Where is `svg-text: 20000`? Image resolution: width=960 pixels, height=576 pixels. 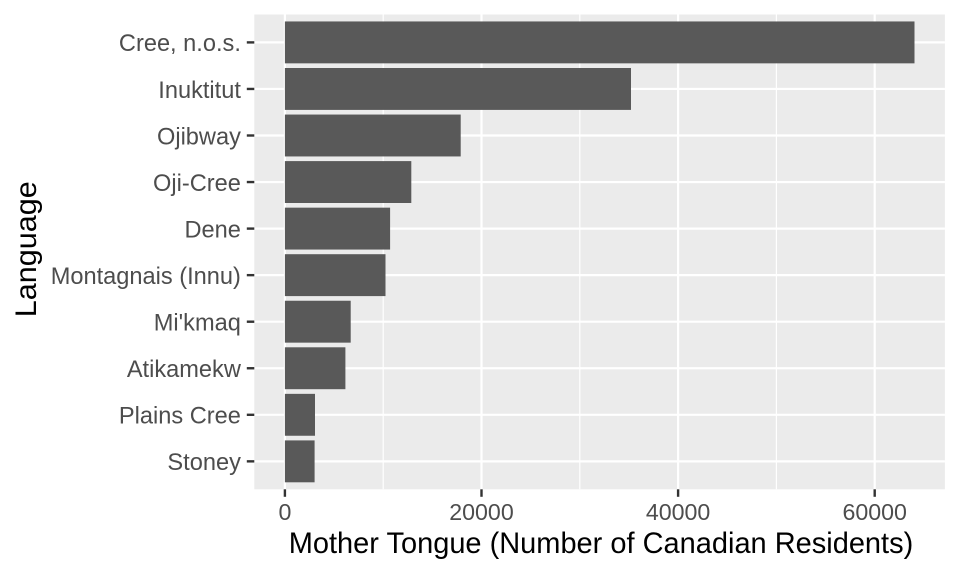
svg-text: 20000 is located at coordinates (481, 512).